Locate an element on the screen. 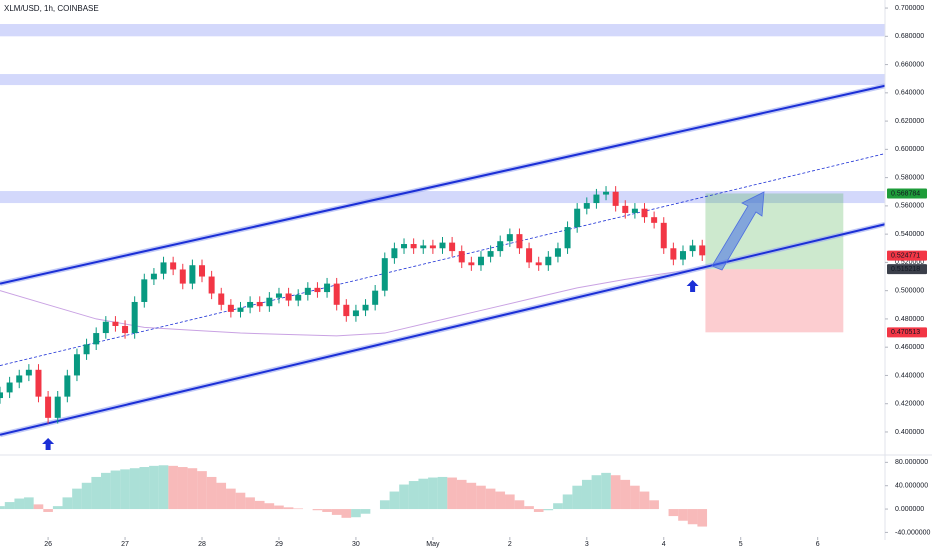 The height and width of the screenshot is (555, 932). price-tag-label: 0.470513 is located at coordinates (905, 332).